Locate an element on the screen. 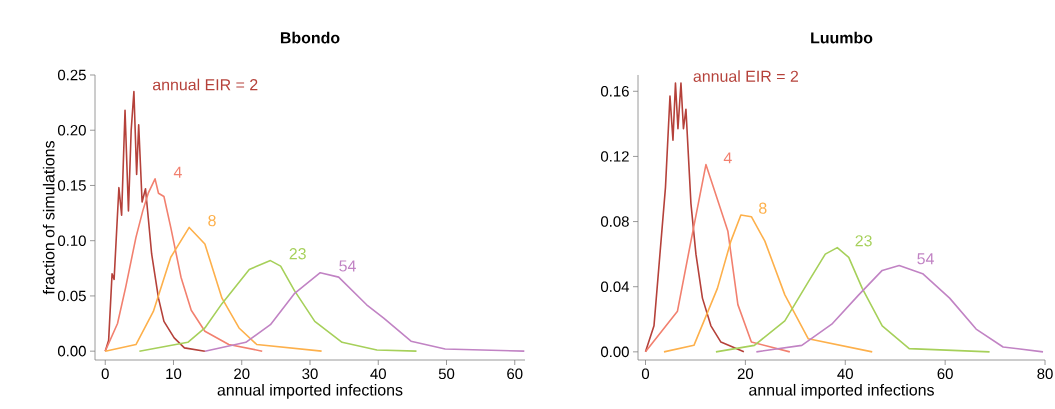  y-tick-label: 0.10 is located at coordinates (71, 240).